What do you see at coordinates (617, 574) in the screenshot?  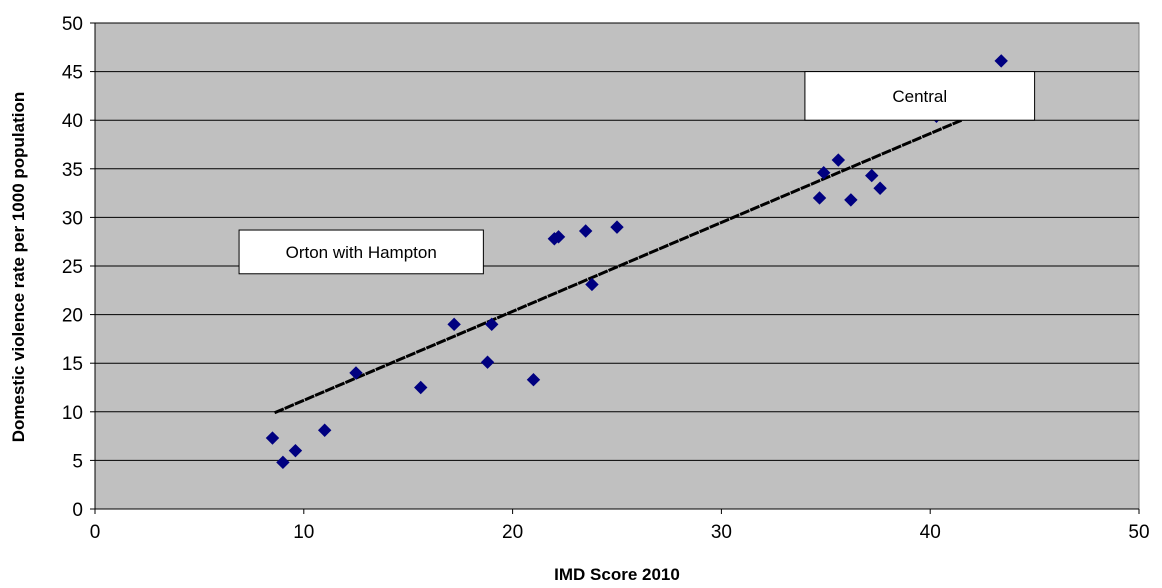 I see `x-axis-title: IMD Score 2010` at bounding box center [617, 574].